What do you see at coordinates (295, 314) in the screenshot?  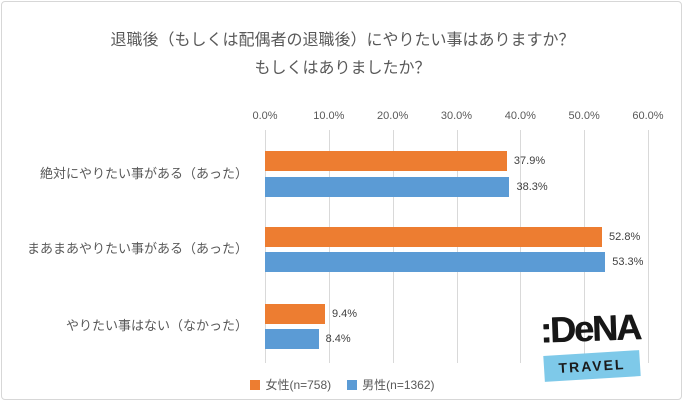 I see `bar-female-none` at bounding box center [295, 314].